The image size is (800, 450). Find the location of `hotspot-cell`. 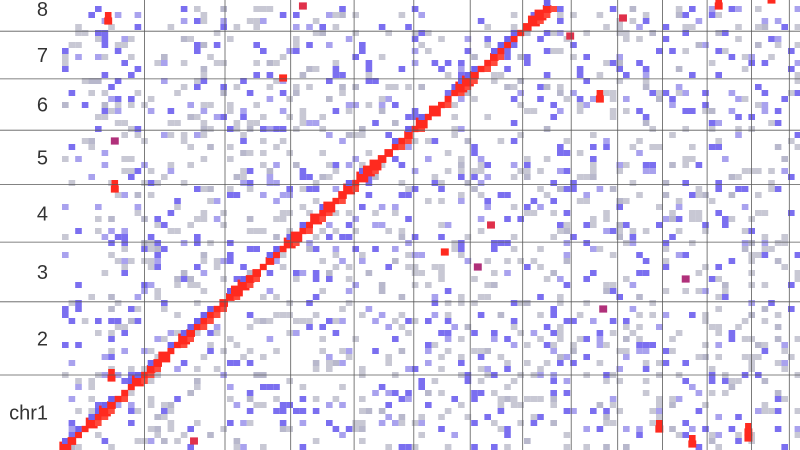

hotspot-cell is located at coordinates (692, 438).